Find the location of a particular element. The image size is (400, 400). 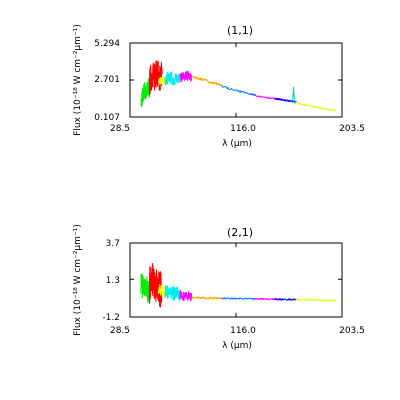

panel-1-xlabel: λ (μm) is located at coordinates (237, 144).